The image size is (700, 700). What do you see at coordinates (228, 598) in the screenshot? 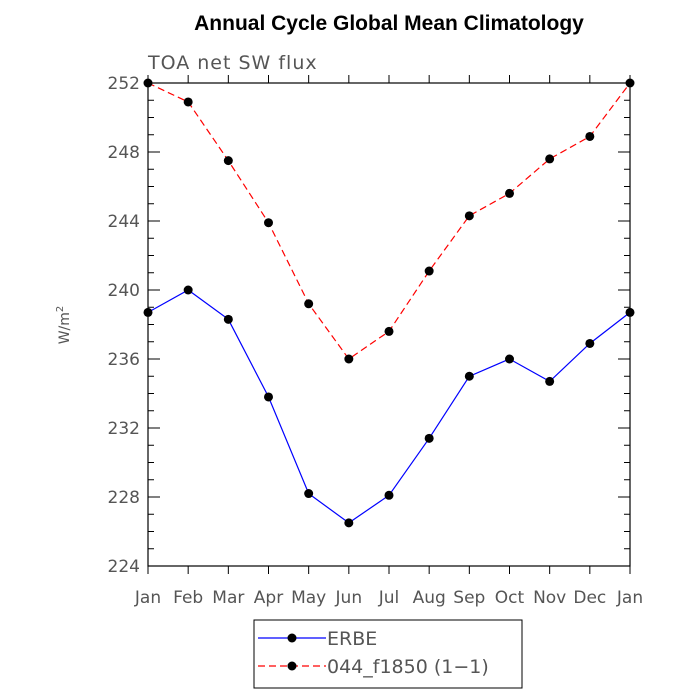
I see `x-tick-label: Mar` at bounding box center [228, 598].